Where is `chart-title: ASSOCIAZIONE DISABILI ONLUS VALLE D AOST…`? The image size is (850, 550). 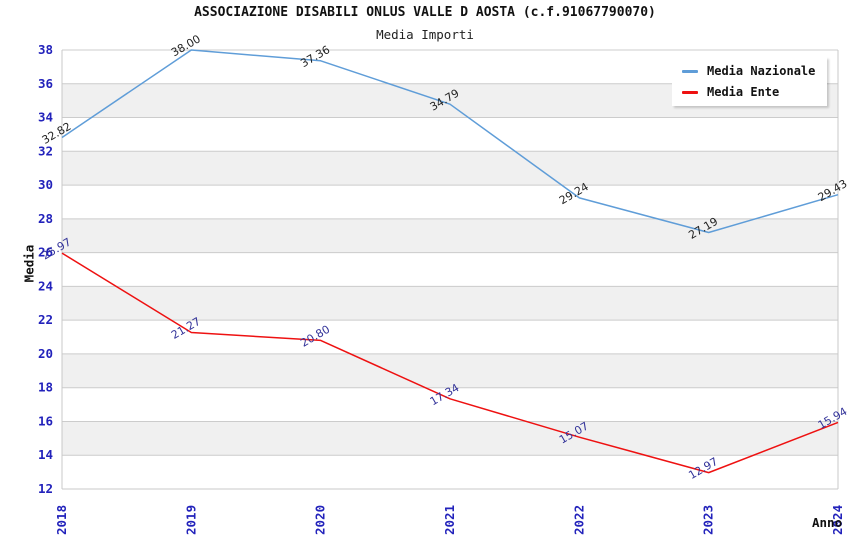 chart-title: ASSOCIAZIONE DISABILI ONLUS VALLE D AOST… is located at coordinates (425, 12).